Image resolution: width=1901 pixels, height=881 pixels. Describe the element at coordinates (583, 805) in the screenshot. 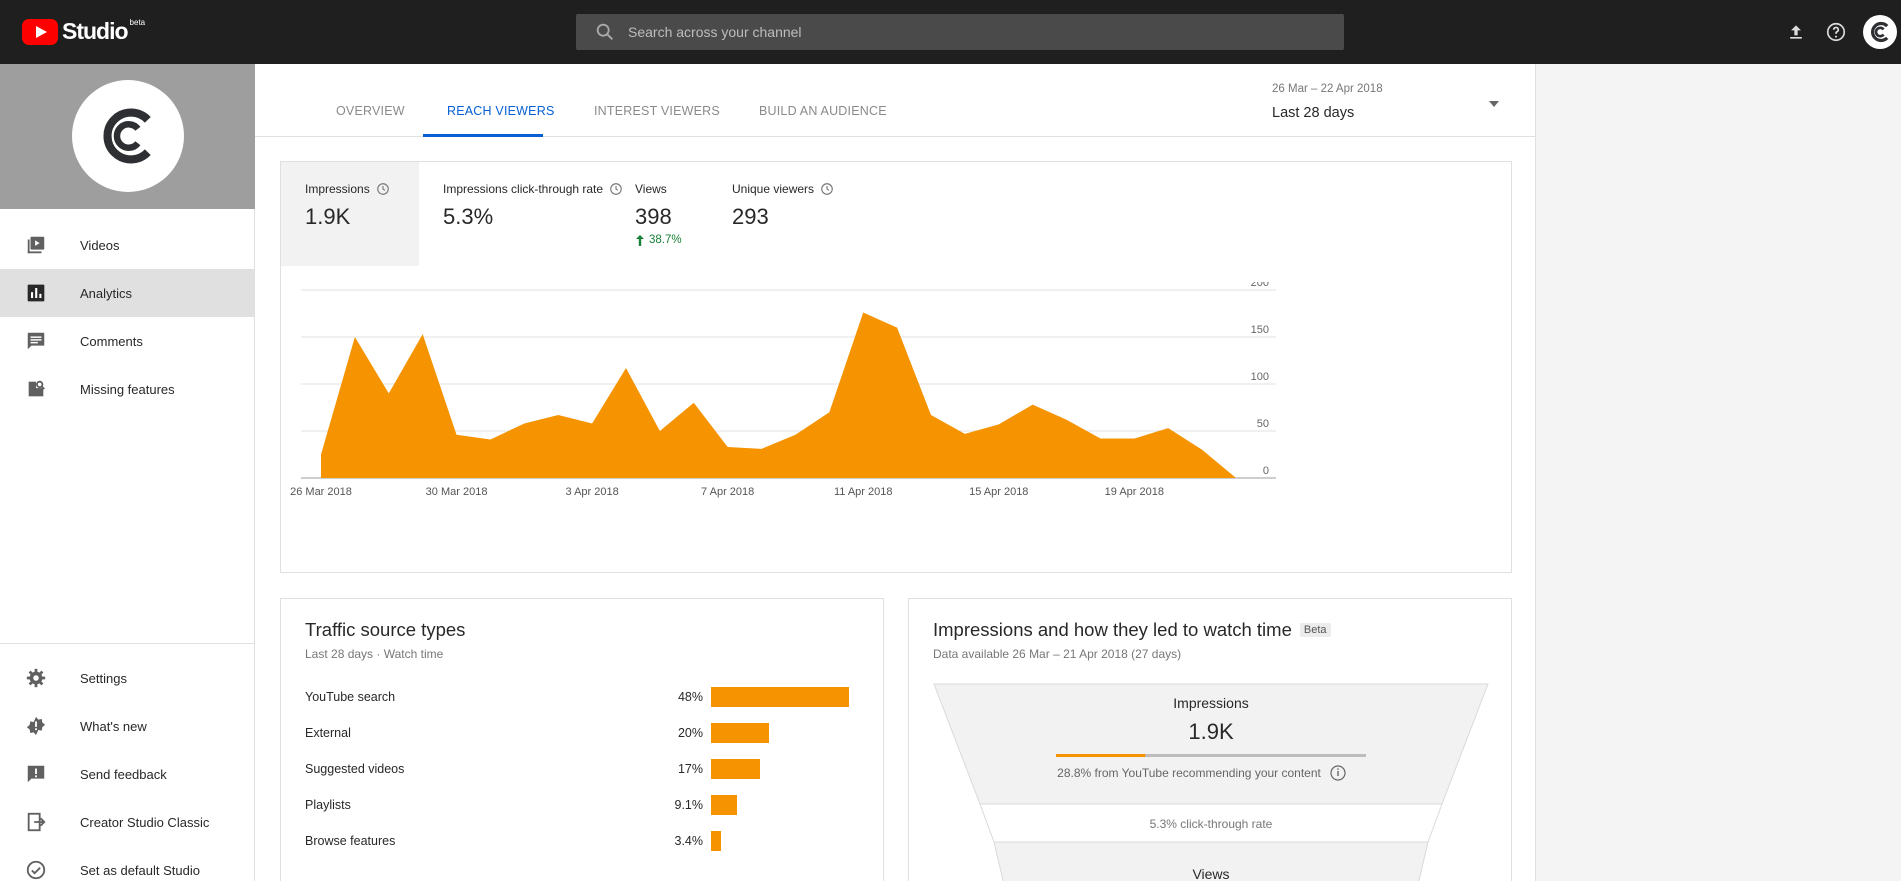

I see `traffic-row: Playlists 9.1%` at that location.